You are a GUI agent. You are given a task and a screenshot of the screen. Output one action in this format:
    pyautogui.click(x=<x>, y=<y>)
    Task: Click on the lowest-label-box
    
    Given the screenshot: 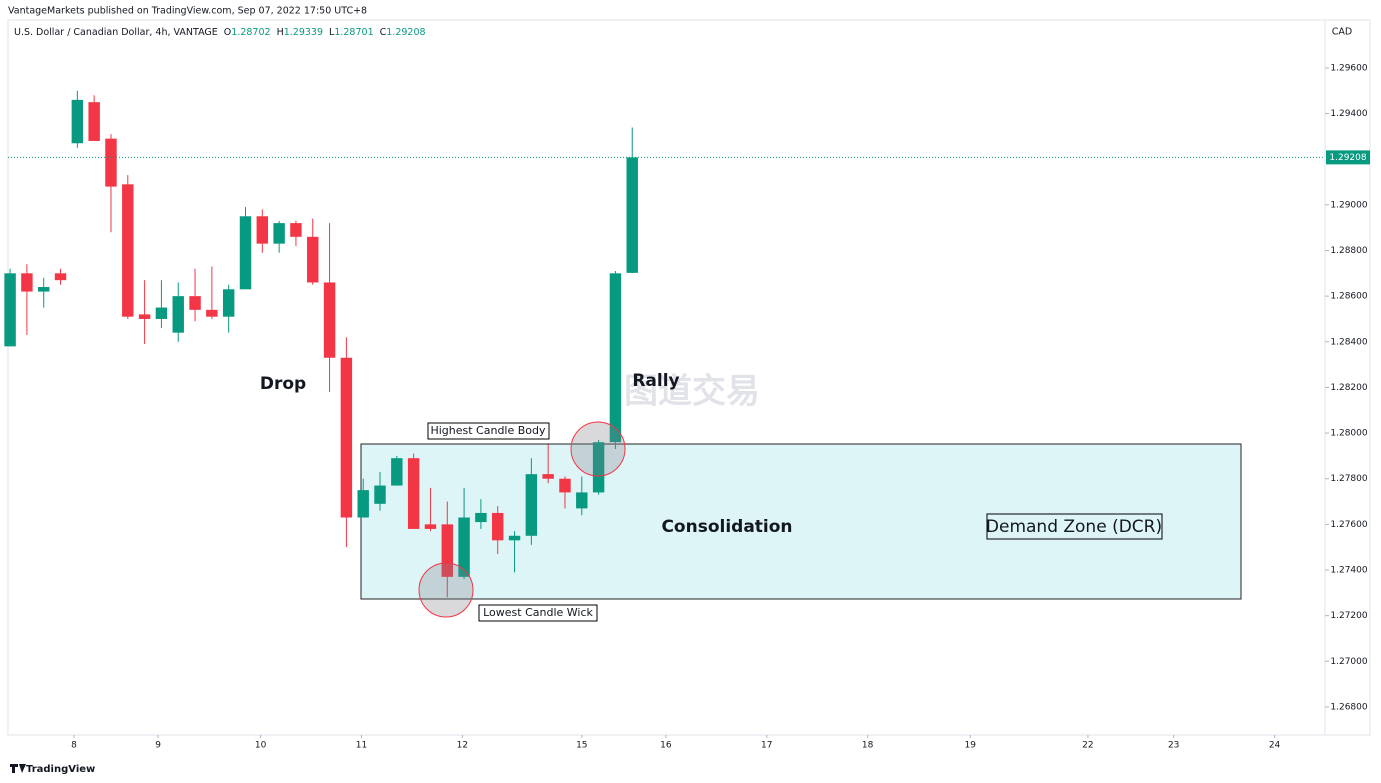 What is the action you would take?
    pyautogui.click(x=538, y=613)
    